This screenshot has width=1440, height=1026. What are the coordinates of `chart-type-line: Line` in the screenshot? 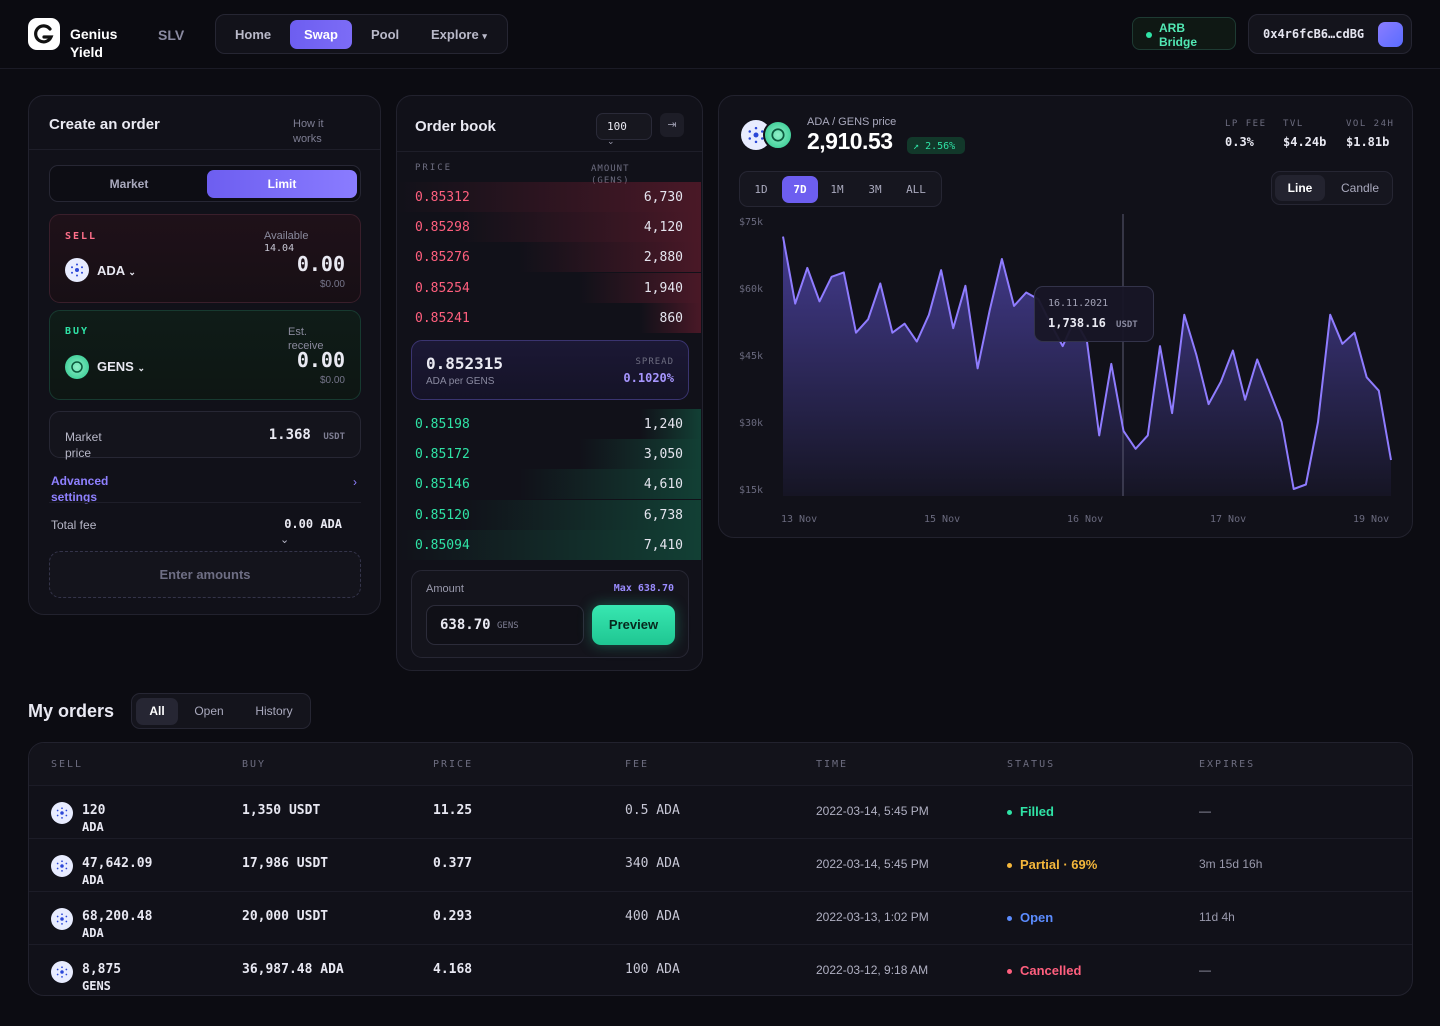 It's located at (1300, 188).